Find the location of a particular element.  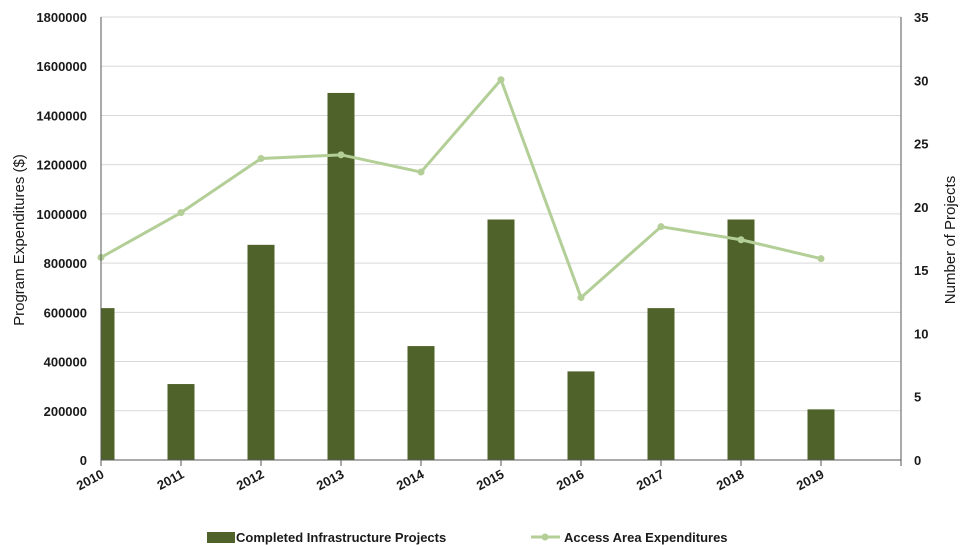

y-axis-title: Program Expenditures ($) is located at coordinates (19, 240).